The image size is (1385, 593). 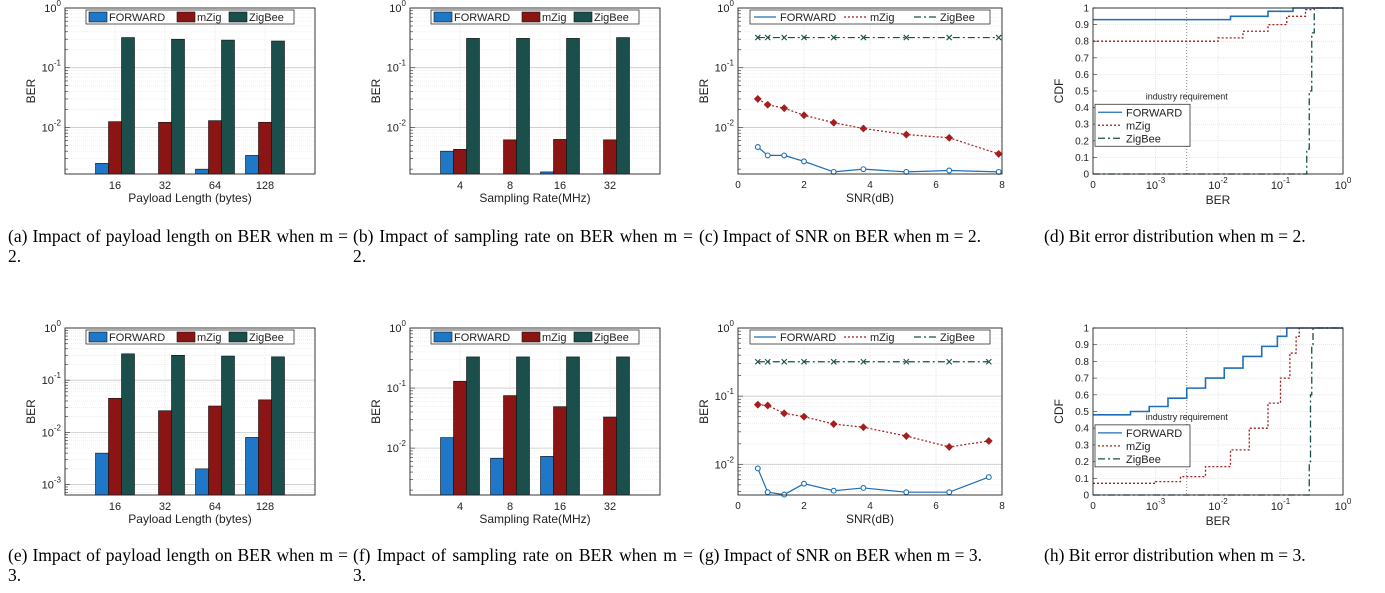 What do you see at coordinates (1082, 479) in the screenshot?
I see `y-tick-label: 0.1` at bounding box center [1082, 479].